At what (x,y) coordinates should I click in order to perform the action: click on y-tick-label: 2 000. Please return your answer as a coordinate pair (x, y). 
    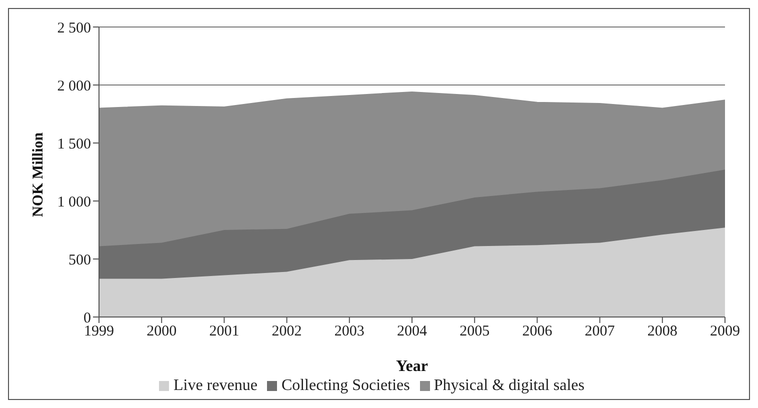
    Looking at the image, I should click on (74, 86).